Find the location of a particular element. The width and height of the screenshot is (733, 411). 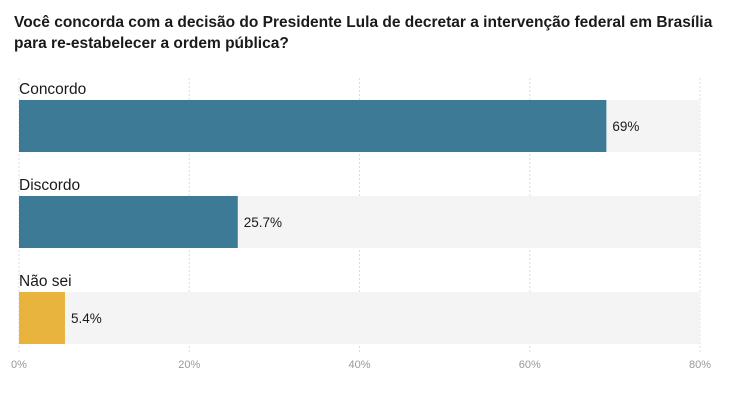

x-tick-label: 40% is located at coordinates (359, 365).